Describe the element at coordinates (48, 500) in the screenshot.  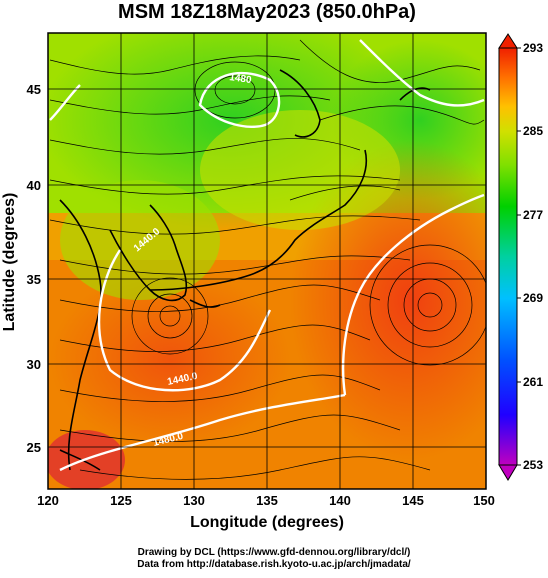
I see `x-tick-label: 120` at that location.